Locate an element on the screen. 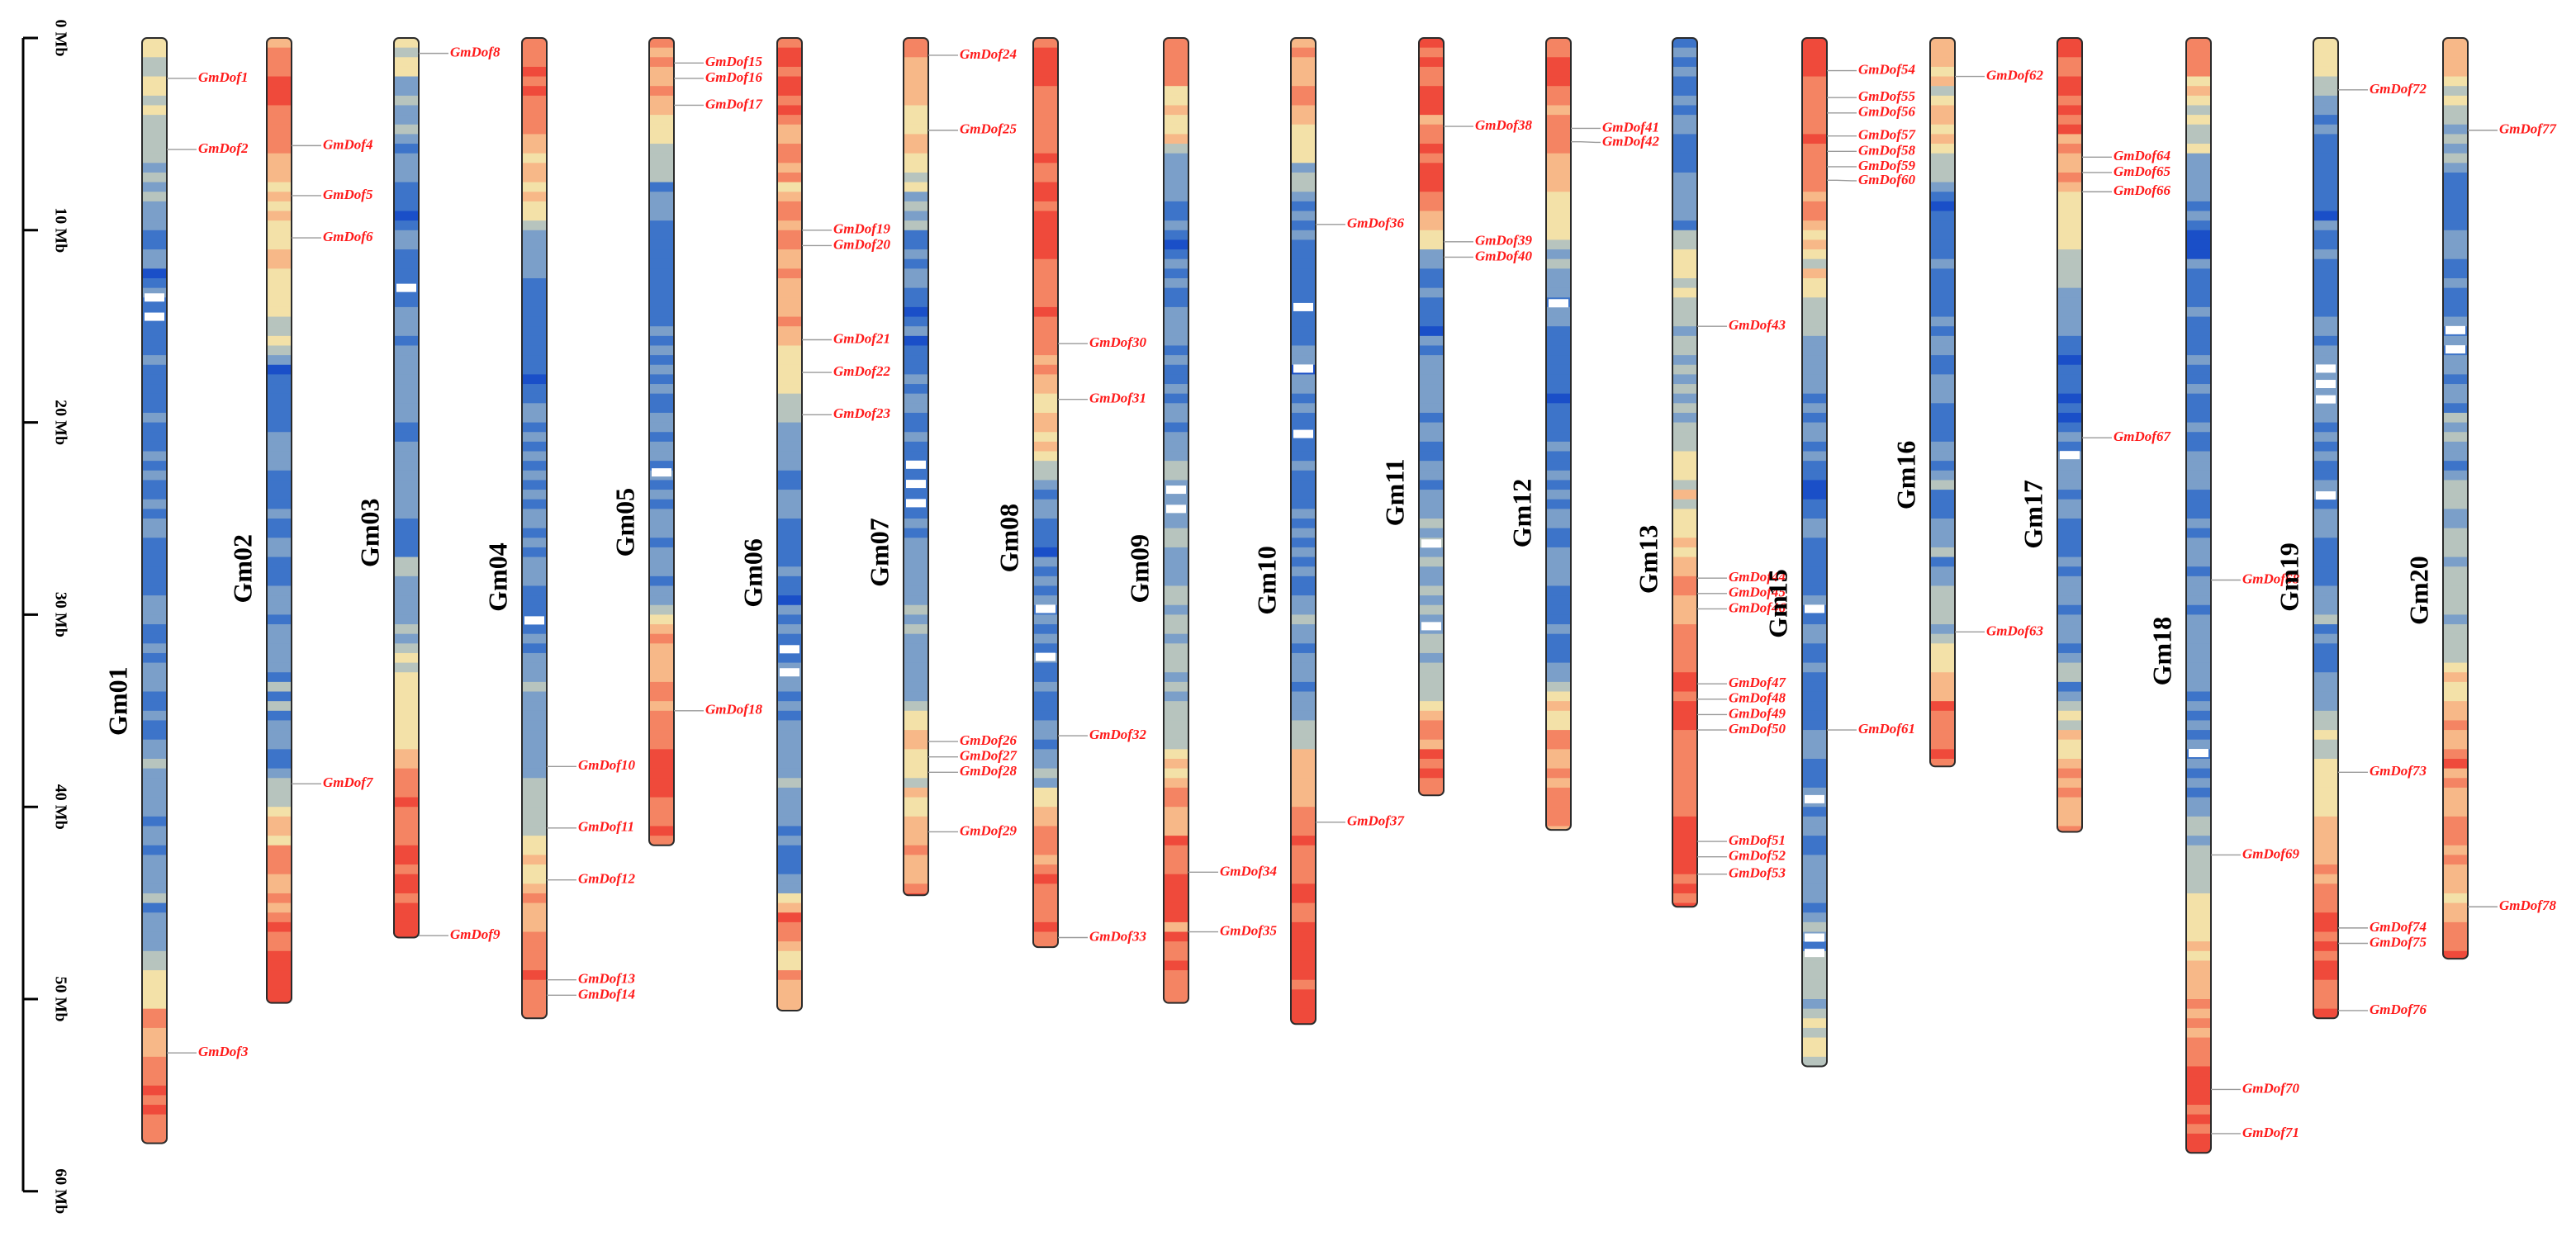 The image size is (2576, 1241). scale-tick-label: 0 Mb is located at coordinates (60, 38).